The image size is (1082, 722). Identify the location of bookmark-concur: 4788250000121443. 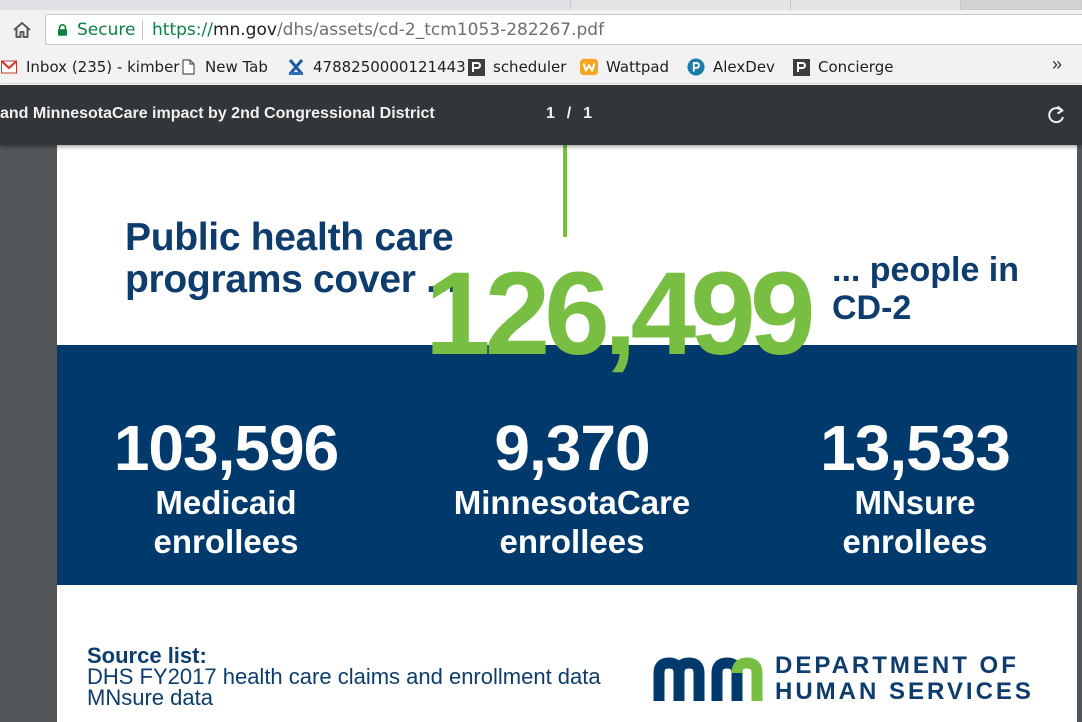
(376, 67).